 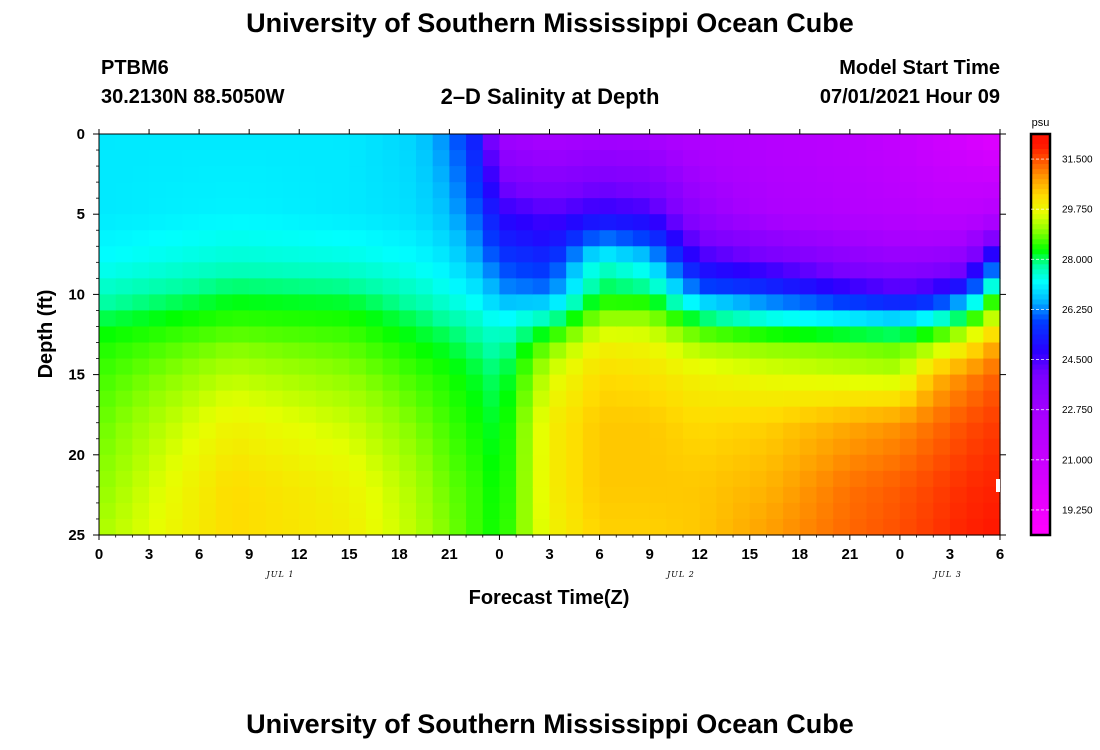 I want to click on x-tick-label: 18, so click(x=399, y=554).